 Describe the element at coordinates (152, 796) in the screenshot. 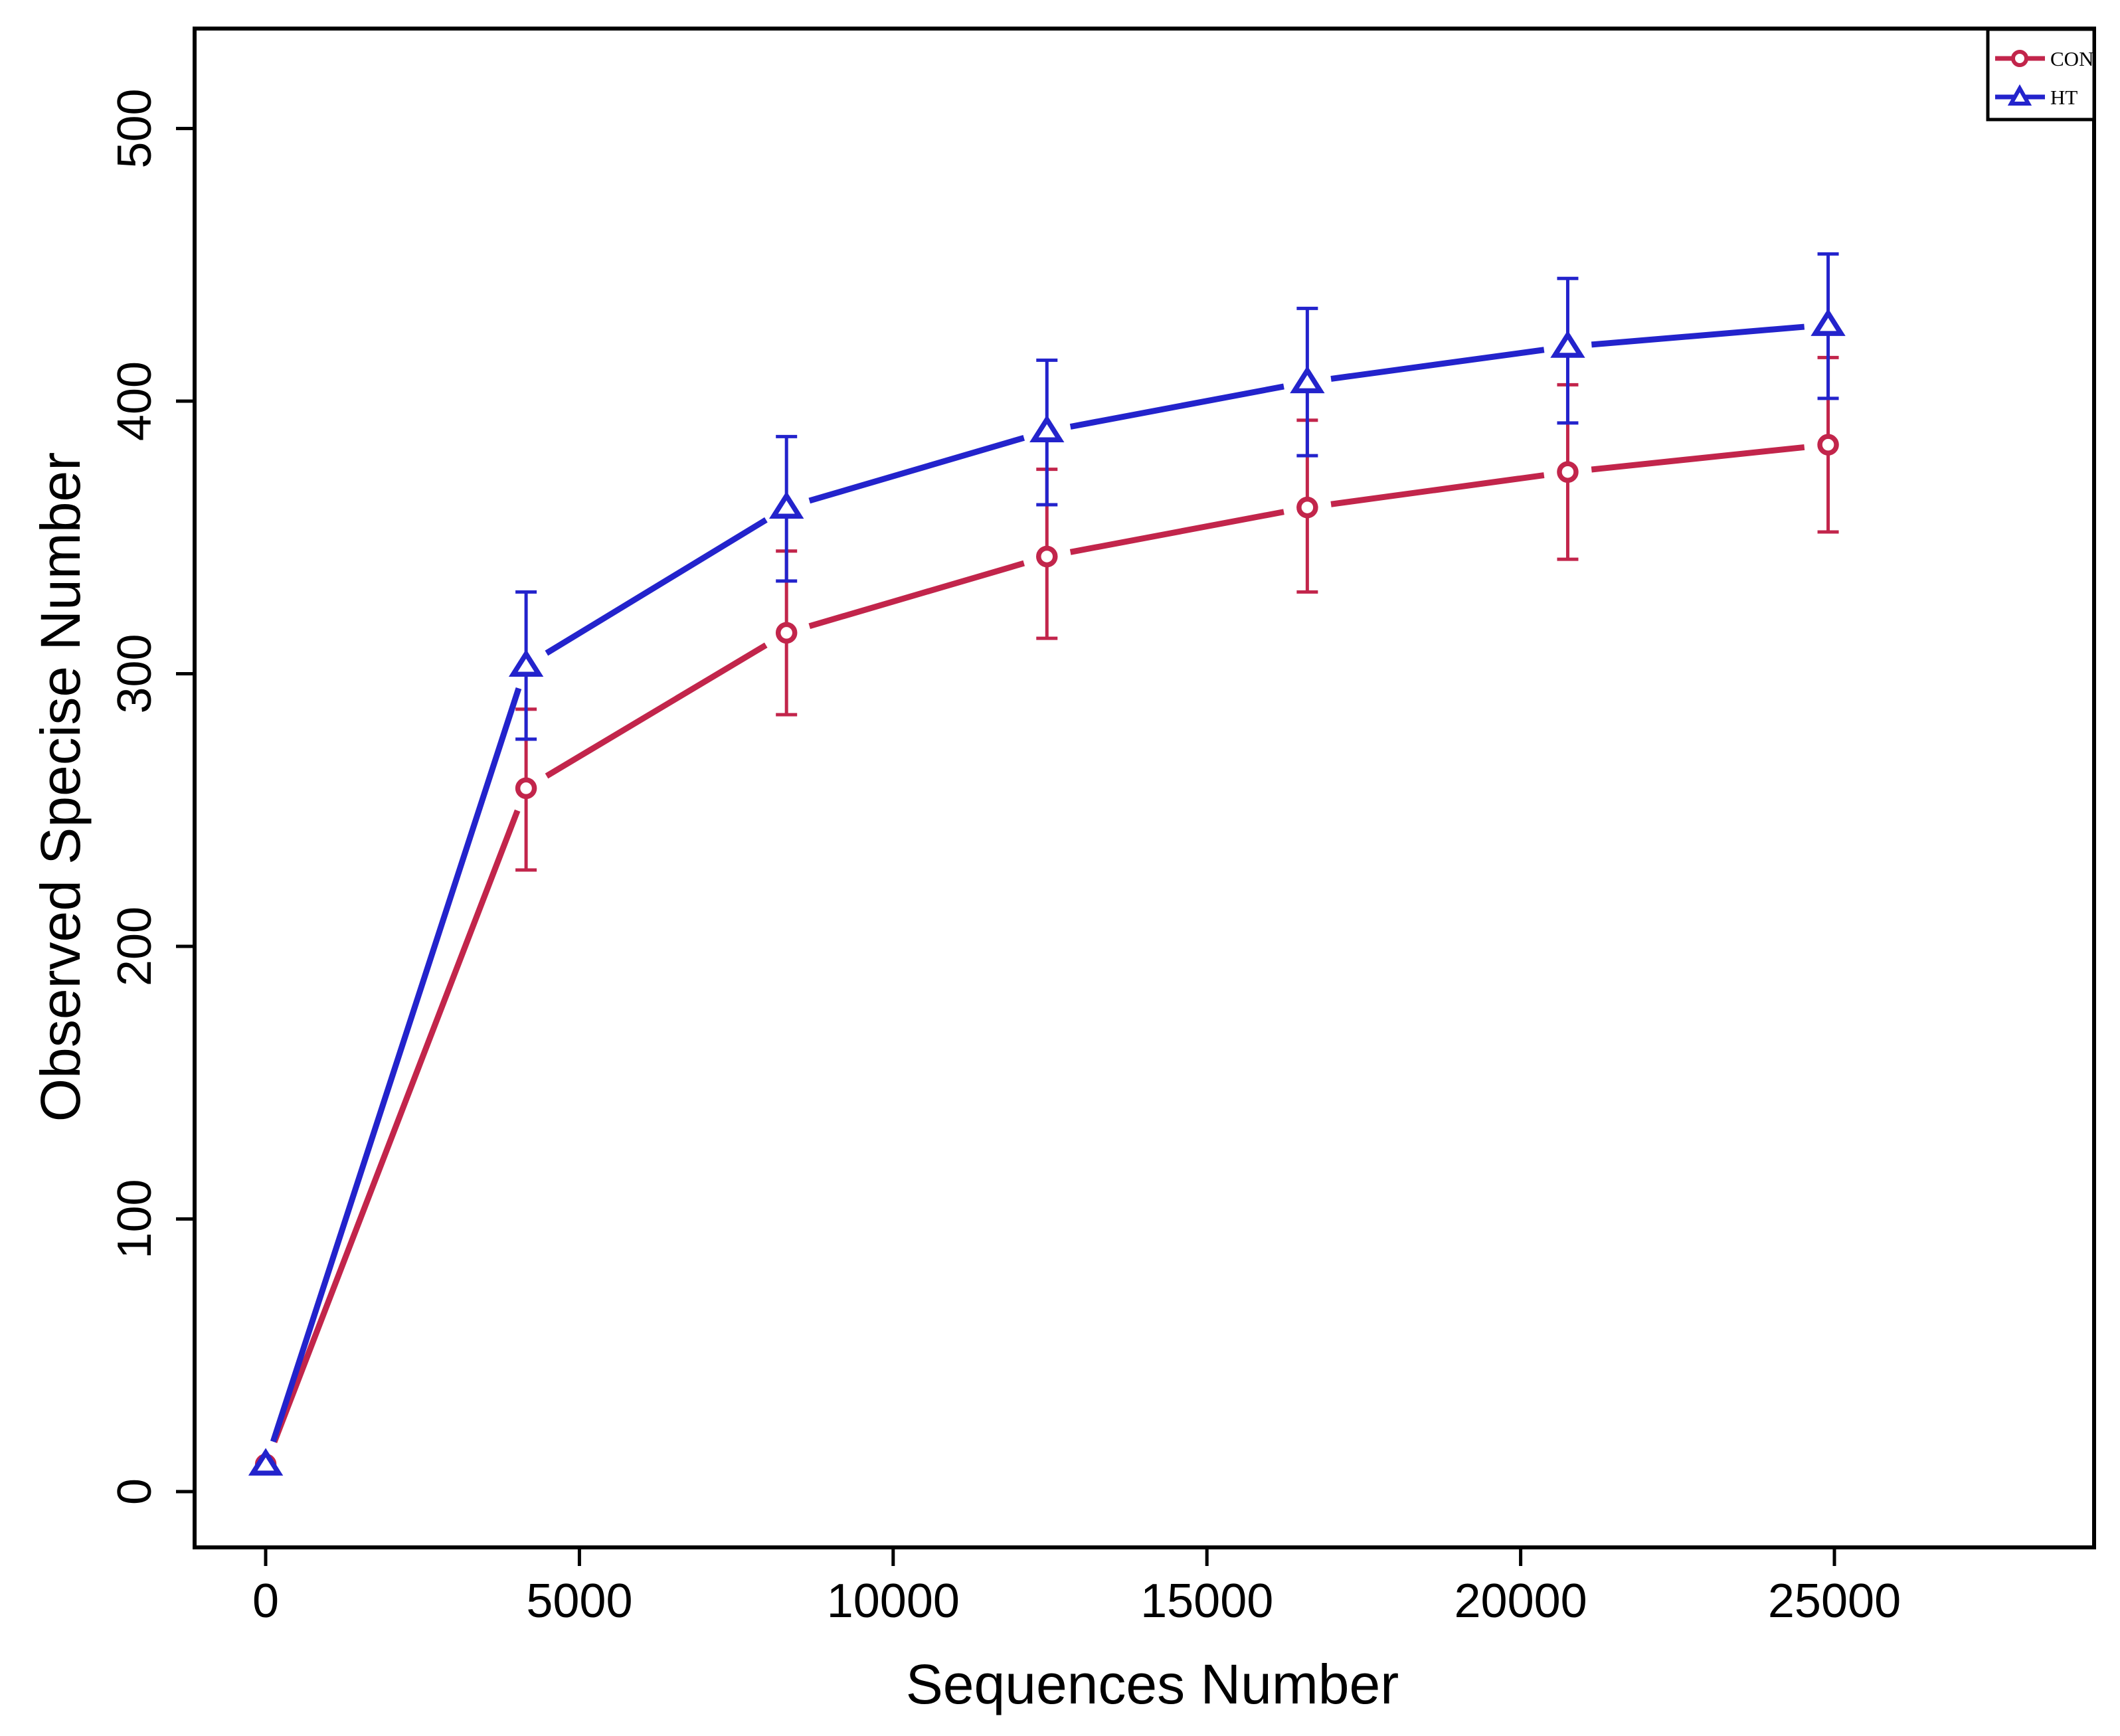

I see `y-axis-ticks: 0 100 200 300 400 500` at that location.